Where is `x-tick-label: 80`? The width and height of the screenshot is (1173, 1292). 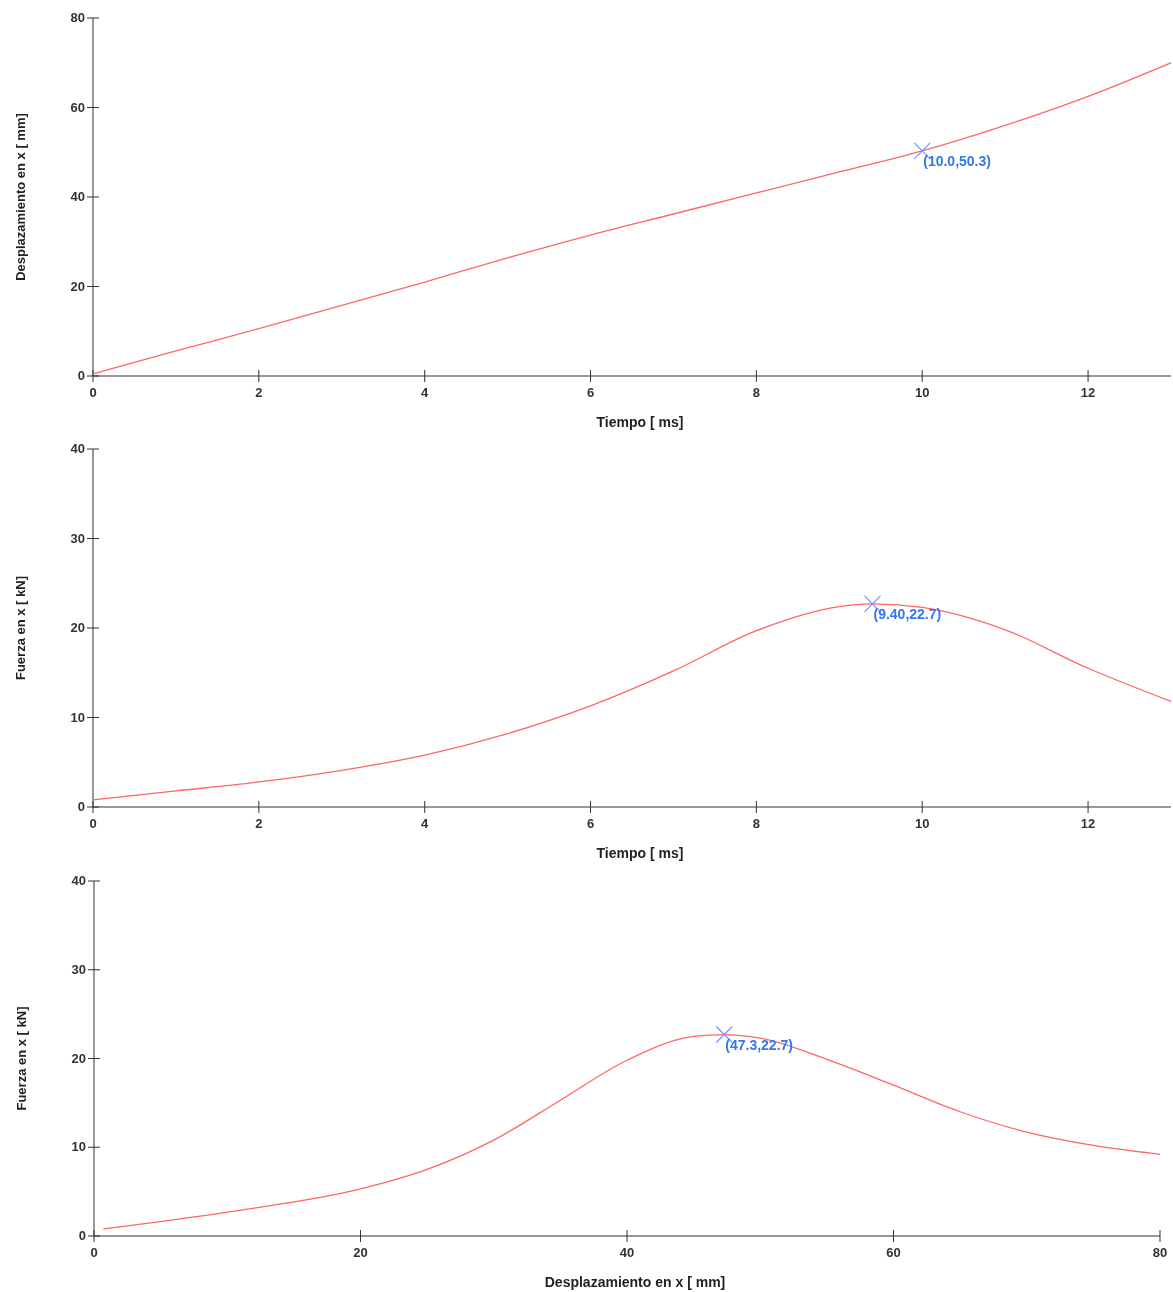
x-tick-label: 80 is located at coordinates (1160, 1252).